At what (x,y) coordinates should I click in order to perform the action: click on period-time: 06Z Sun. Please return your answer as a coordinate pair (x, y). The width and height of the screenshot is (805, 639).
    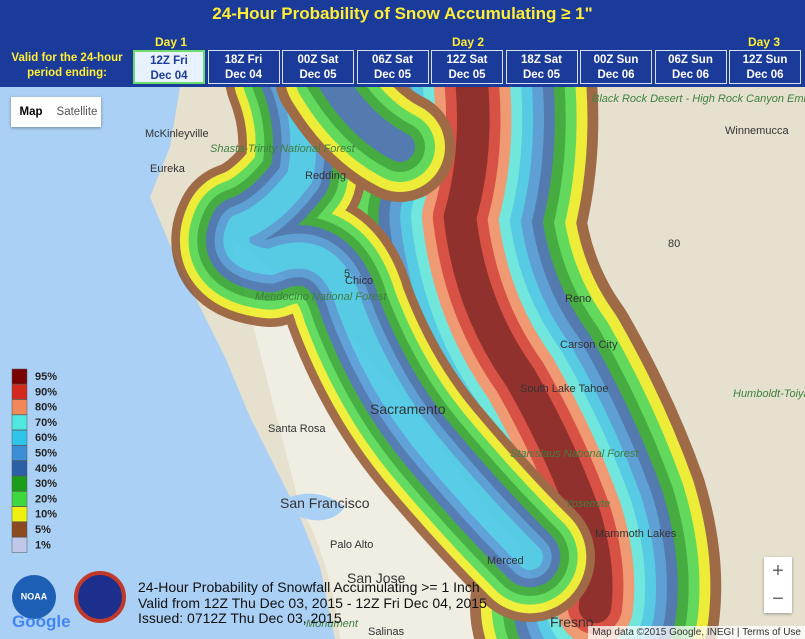
    Looking at the image, I should click on (690, 60).